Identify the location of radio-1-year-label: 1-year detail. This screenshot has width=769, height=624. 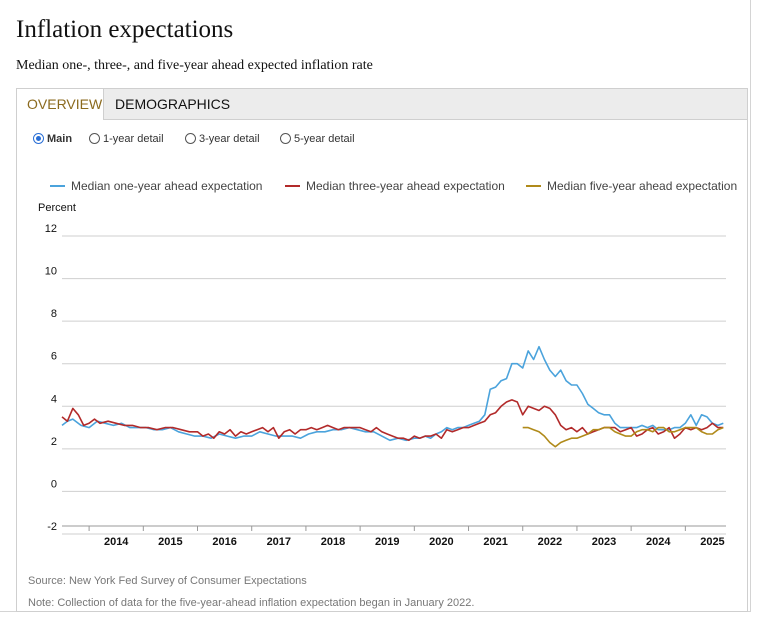
(133, 139).